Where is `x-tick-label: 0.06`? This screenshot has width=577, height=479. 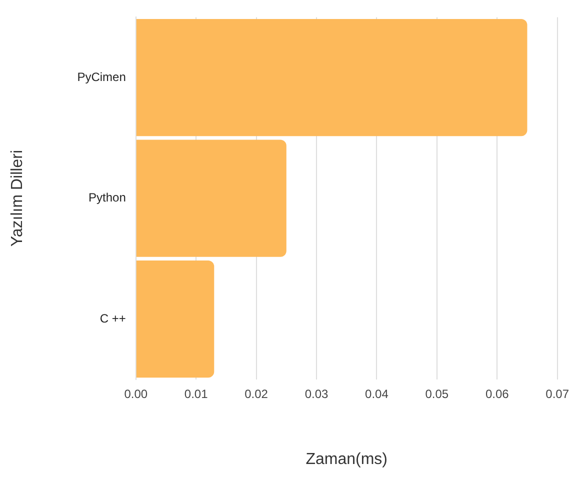
x-tick-label: 0.06 is located at coordinates (497, 393).